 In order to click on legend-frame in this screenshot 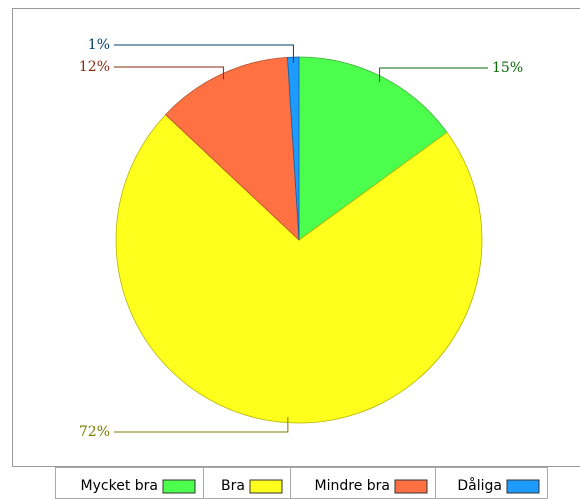, I will do `click(301, 483)`.